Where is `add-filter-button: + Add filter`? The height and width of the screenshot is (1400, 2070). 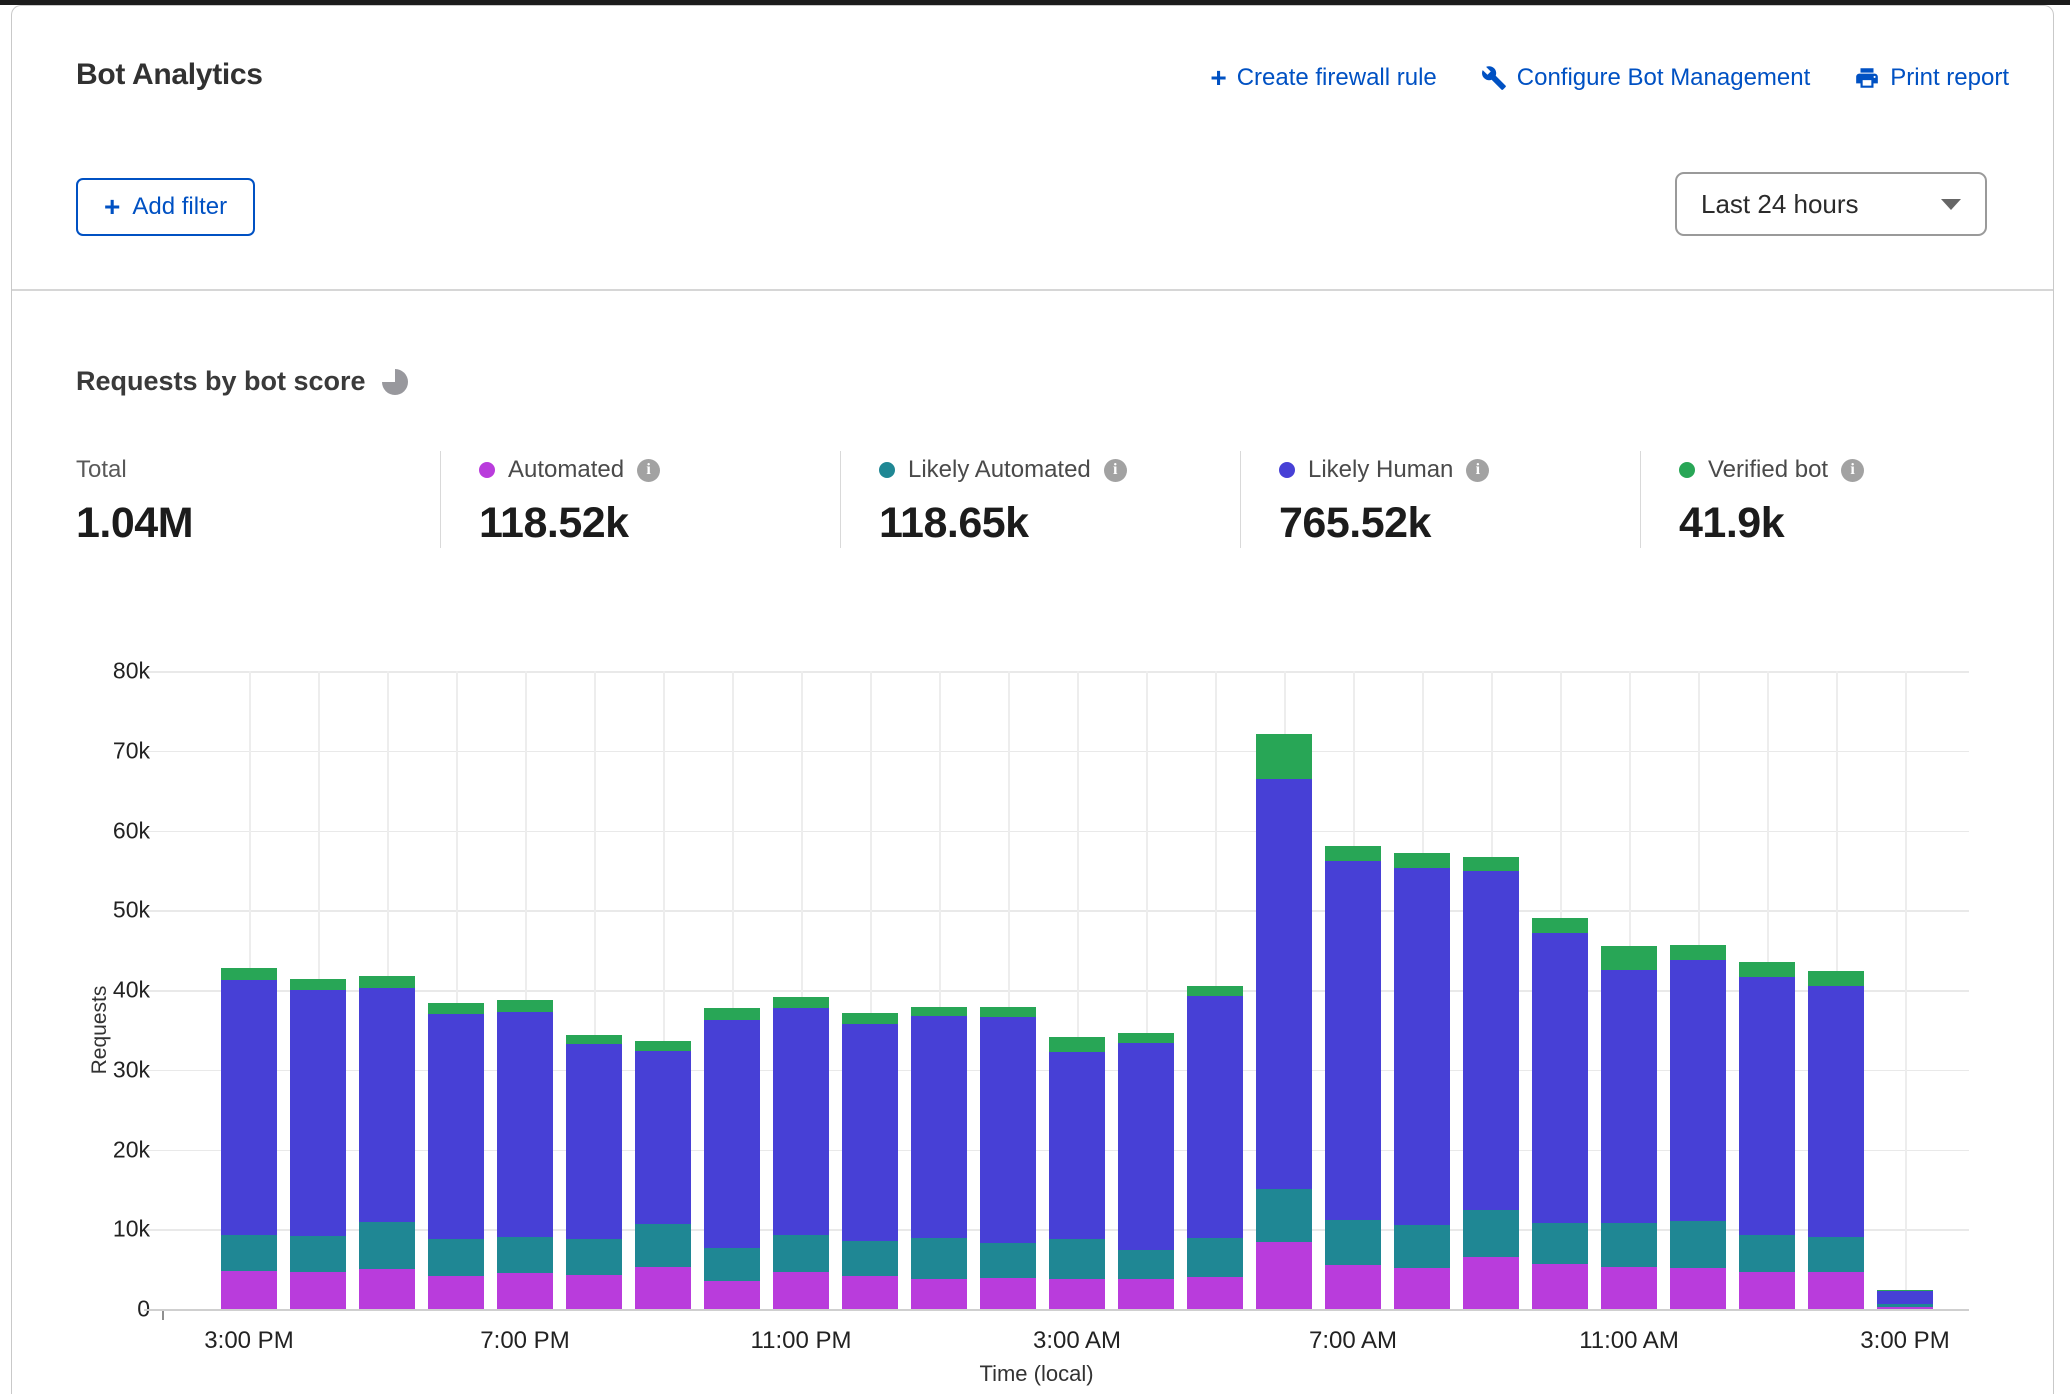 add-filter-button: + Add filter is located at coordinates (166, 207).